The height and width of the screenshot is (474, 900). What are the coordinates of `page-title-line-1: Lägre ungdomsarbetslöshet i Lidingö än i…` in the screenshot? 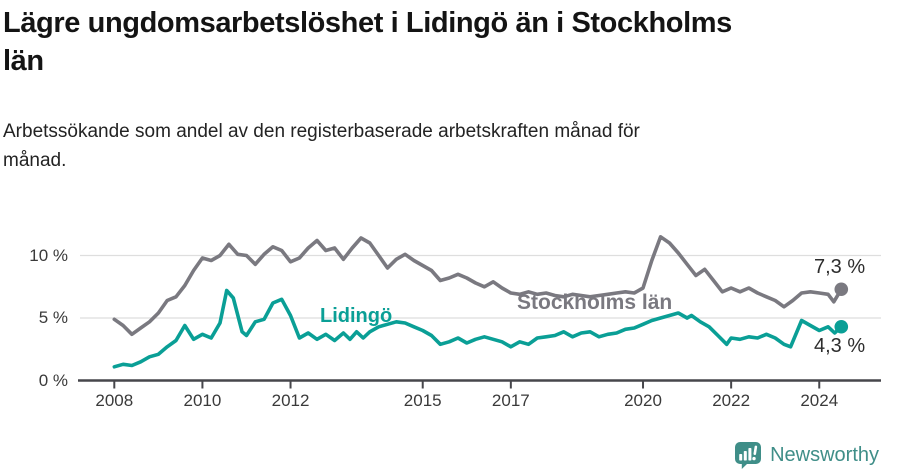 It's located at (367, 23).